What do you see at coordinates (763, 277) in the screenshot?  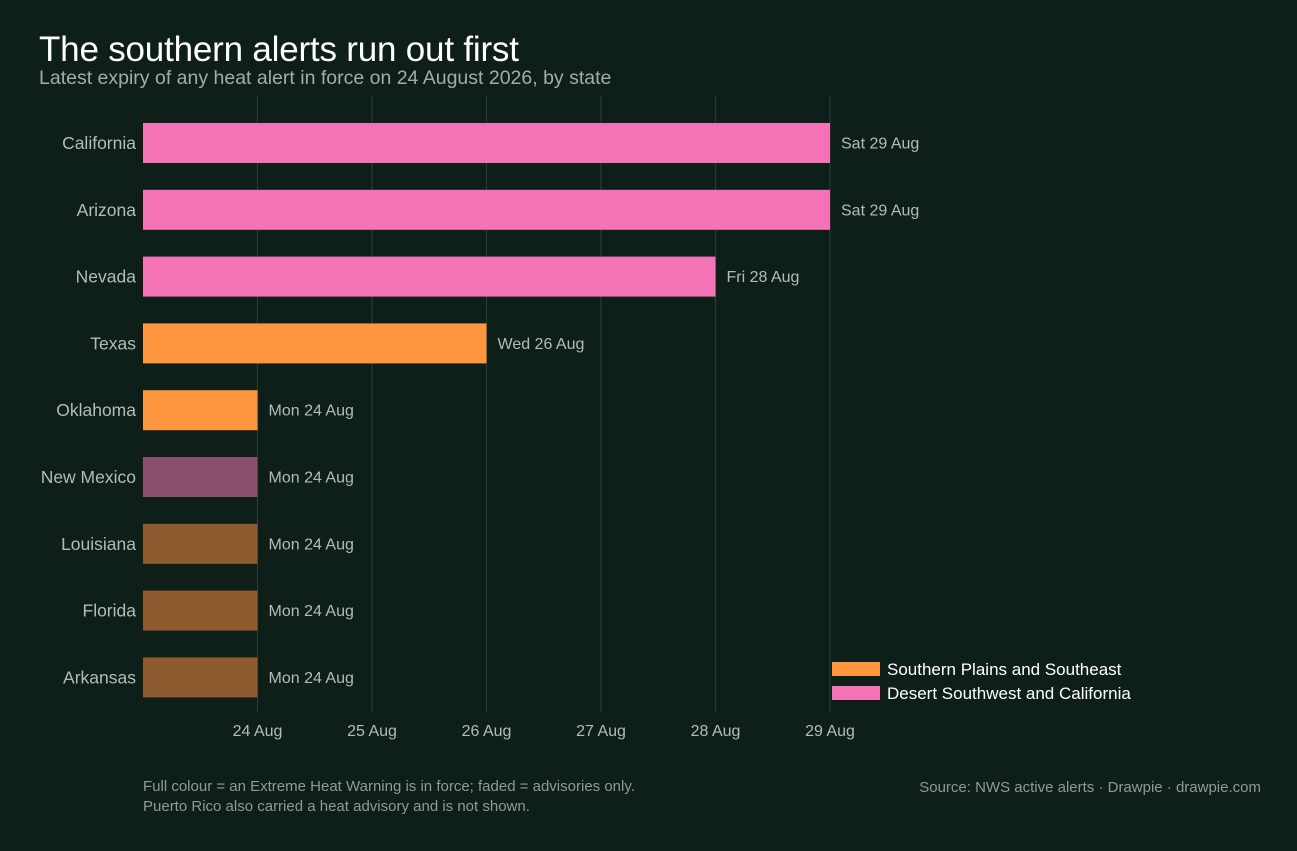 I see `bar-value-label: Fri 28 Aug` at bounding box center [763, 277].